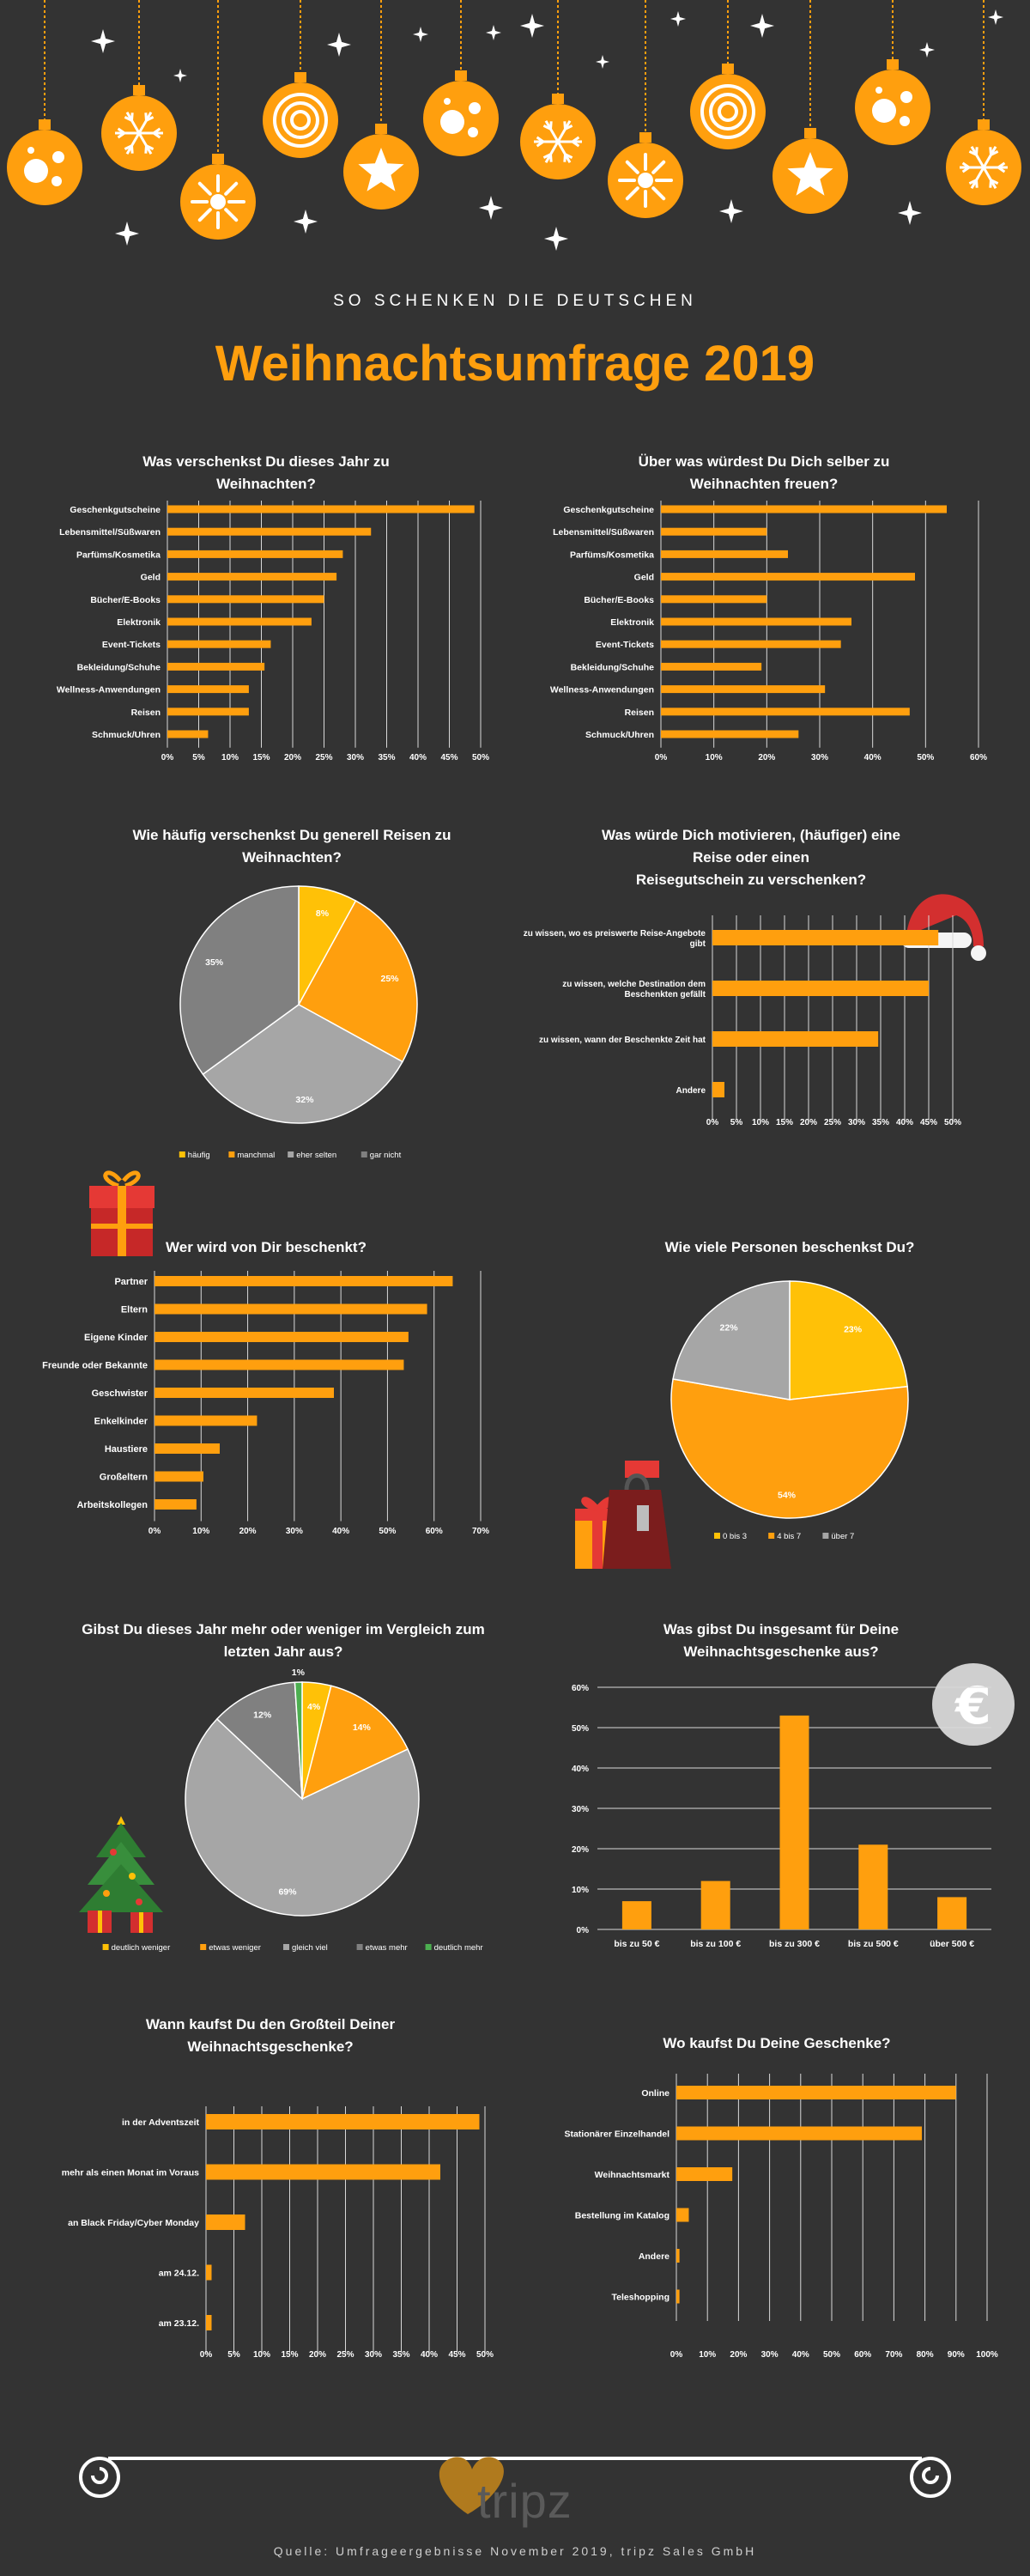 Image resolution: width=1030 pixels, height=2576 pixels. What do you see at coordinates (124, 1478) in the screenshot?
I see `category-label: Großeltern` at bounding box center [124, 1478].